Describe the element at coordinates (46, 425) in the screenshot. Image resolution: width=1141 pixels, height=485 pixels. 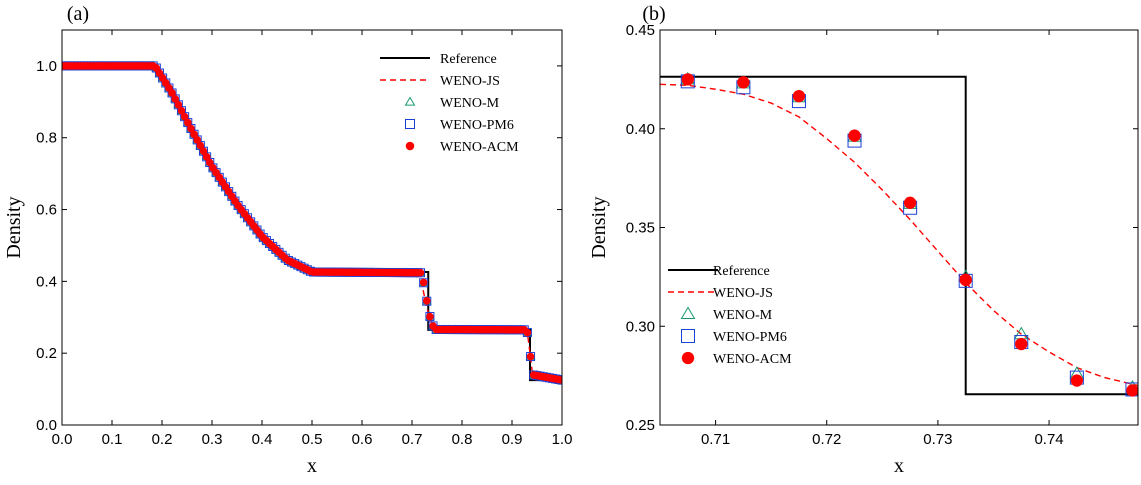
I see `y-tick-label-a: 0.0` at that location.